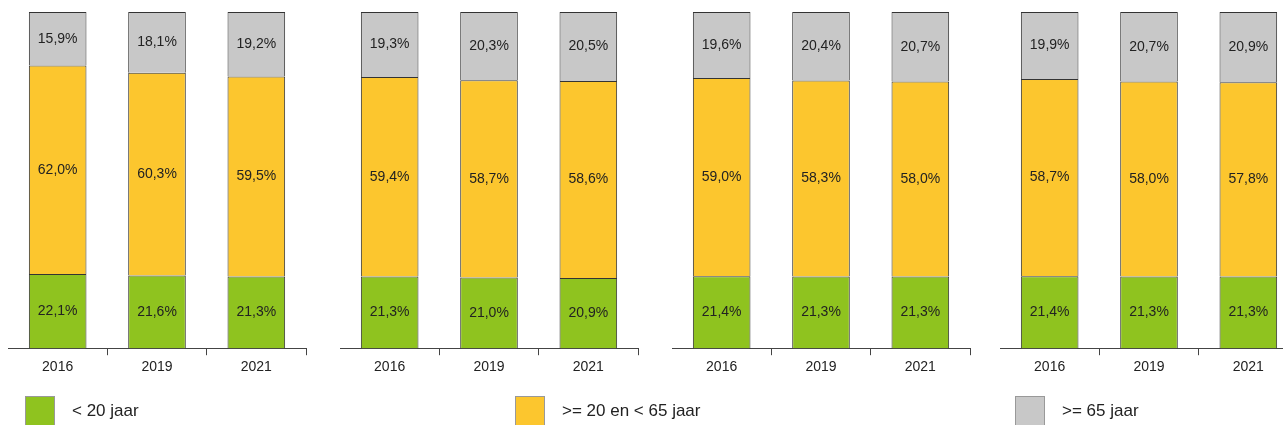 This screenshot has height=425, width=1283. What do you see at coordinates (57, 309) in the screenshot?
I see `data-label: 22,1%` at bounding box center [57, 309].